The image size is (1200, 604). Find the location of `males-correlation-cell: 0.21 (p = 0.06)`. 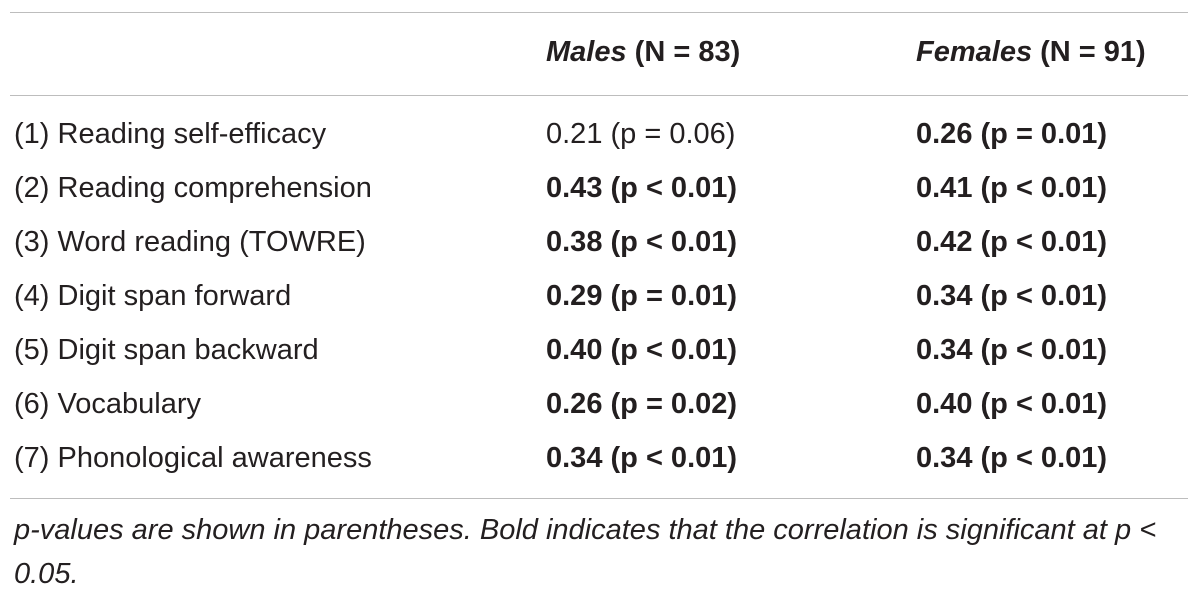

males-correlation-cell: 0.21 (p = 0.06) is located at coordinates (640, 134).